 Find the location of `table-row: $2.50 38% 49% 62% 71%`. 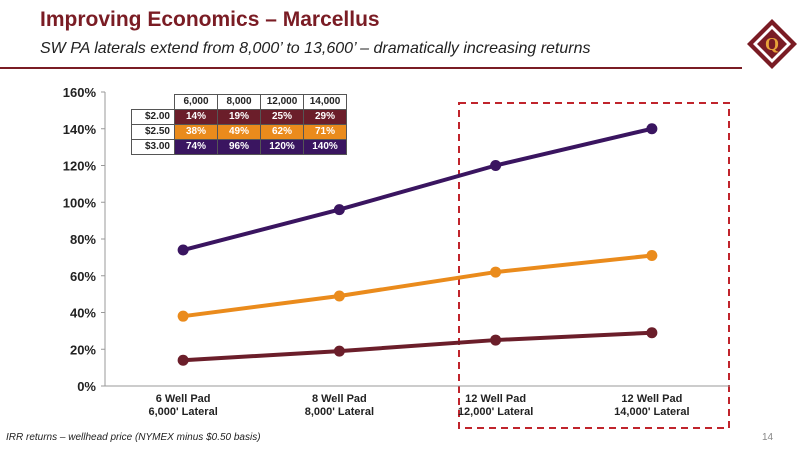

table-row: $2.50 38% 49% 62% 71% is located at coordinates (239, 132).